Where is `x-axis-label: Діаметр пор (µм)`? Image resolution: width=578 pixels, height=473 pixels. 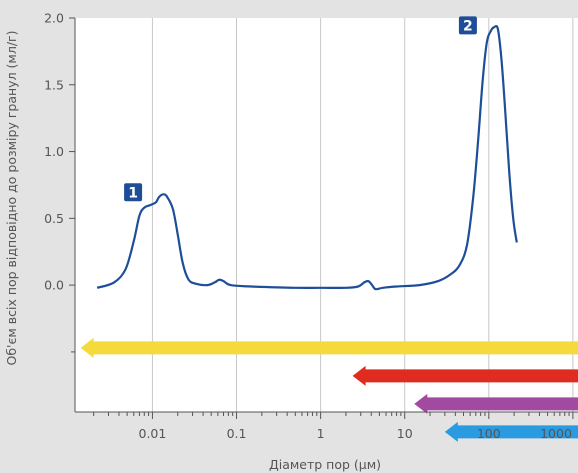 x-axis-label: Діаметр пор (µм) is located at coordinates (325, 464).